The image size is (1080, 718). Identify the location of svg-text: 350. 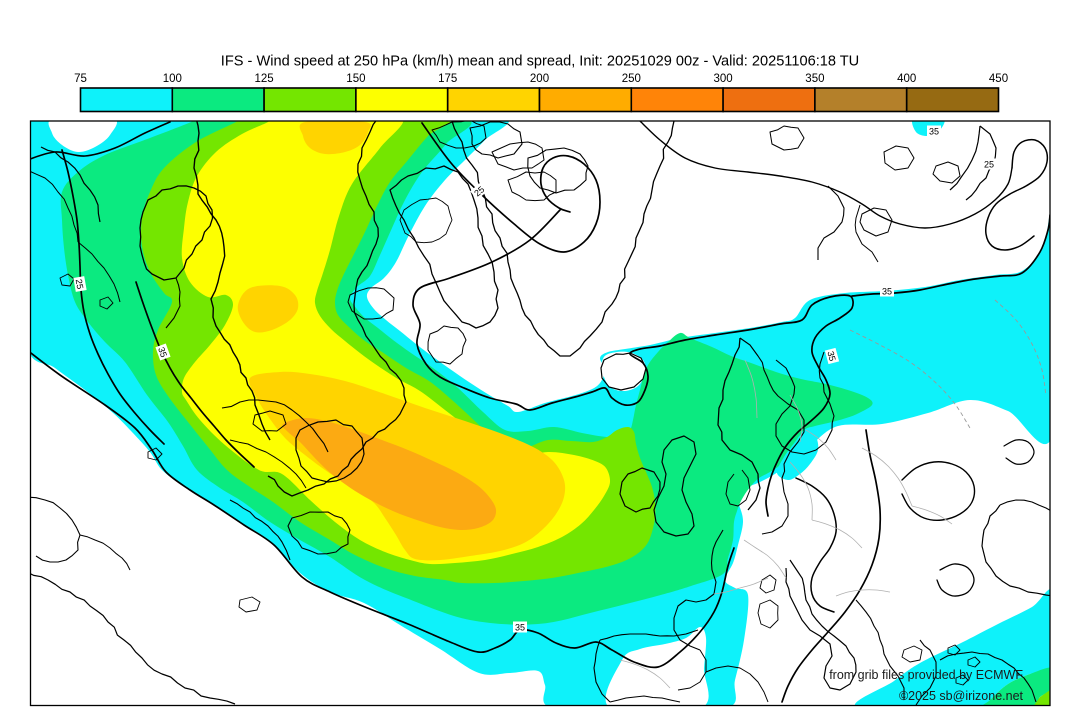
(814, 79).